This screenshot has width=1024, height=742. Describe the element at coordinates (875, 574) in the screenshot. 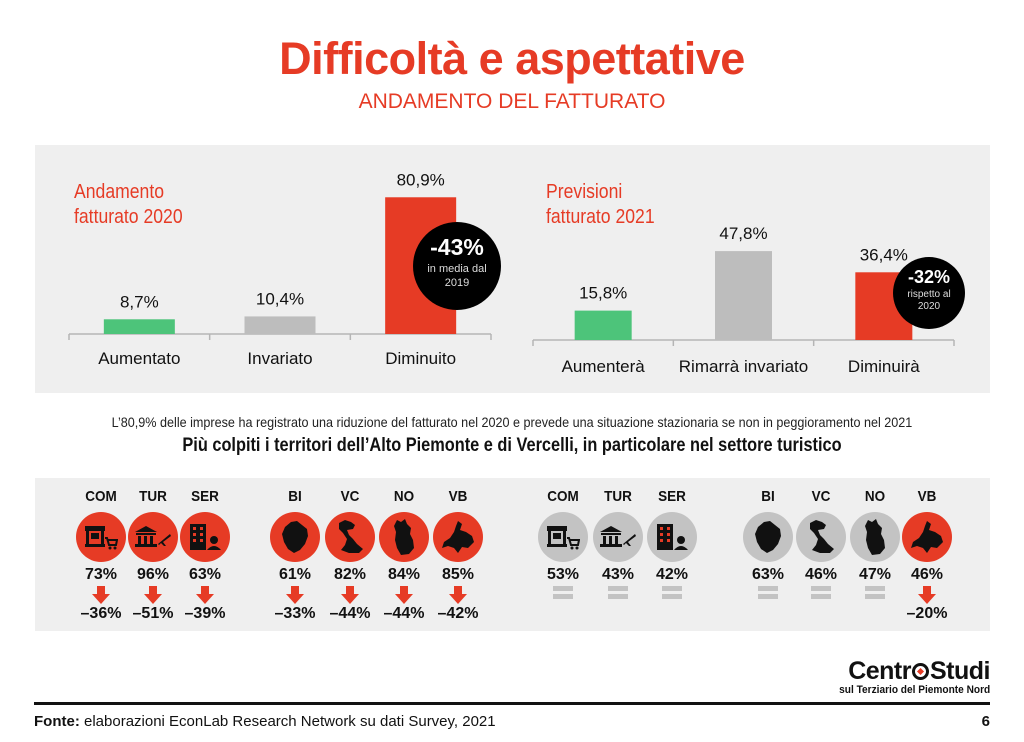

I see `breakdown-pct: 47%` at that location.